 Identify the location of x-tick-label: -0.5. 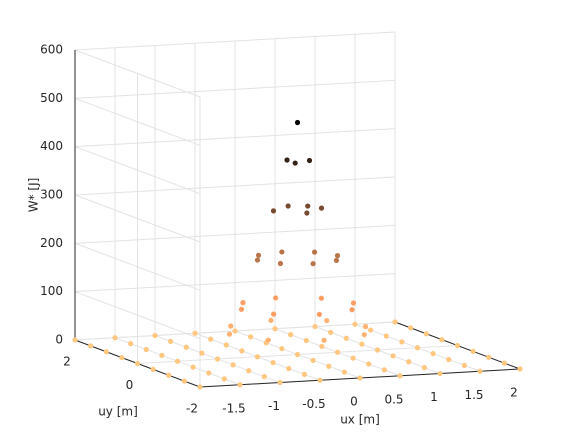
(313, 404).